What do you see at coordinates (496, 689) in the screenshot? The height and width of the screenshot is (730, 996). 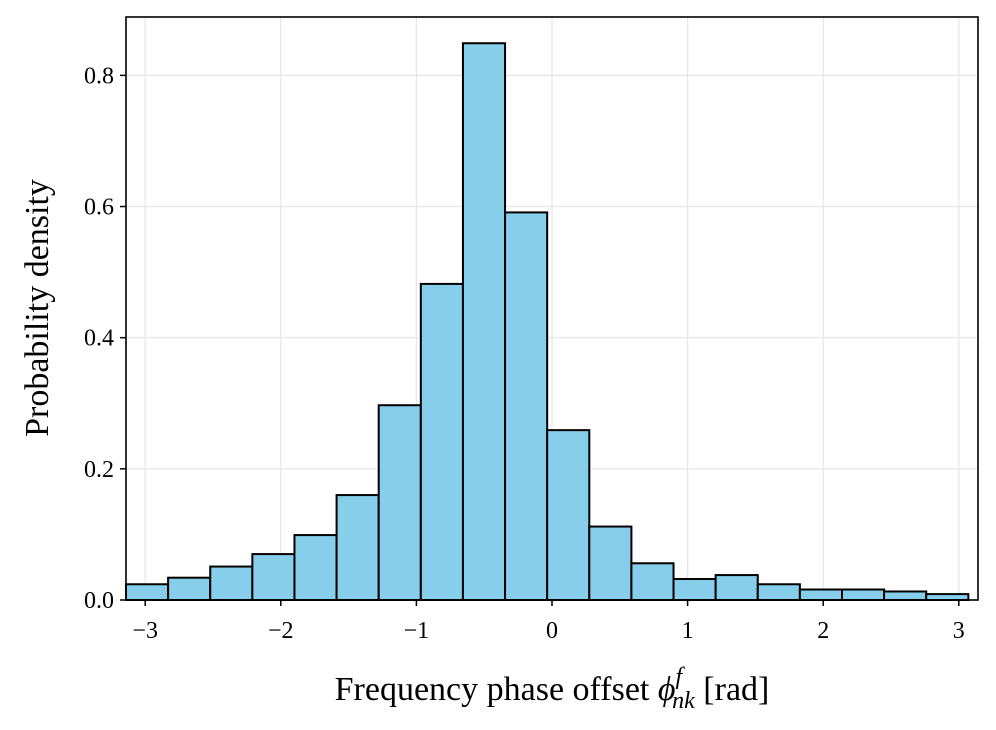 I see `x-axis-label-prefix: Frequency phase offset` at bounding box center [496, 689].